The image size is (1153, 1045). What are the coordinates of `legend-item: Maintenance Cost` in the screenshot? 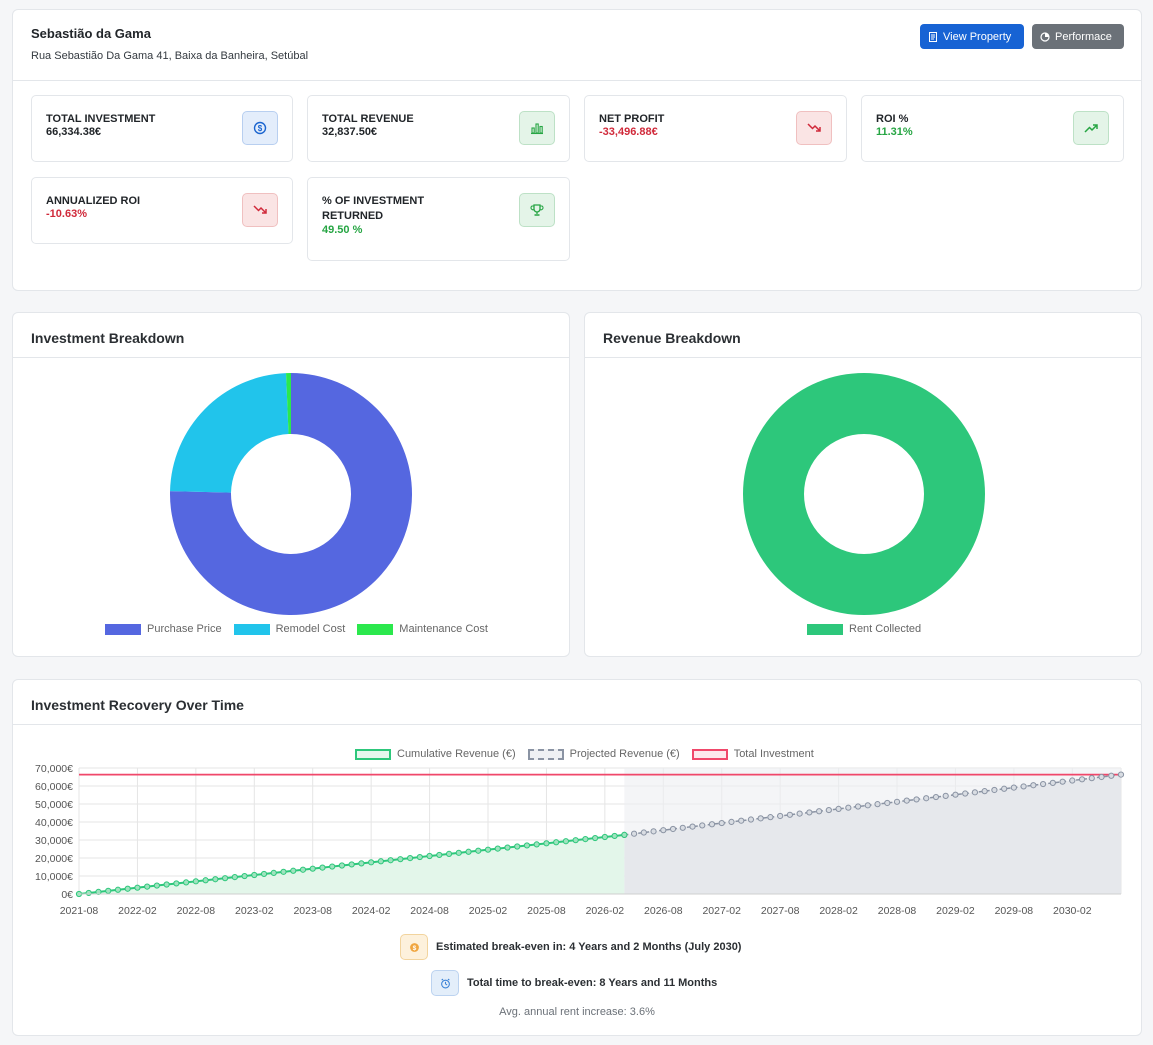 It's located at (422, 629).